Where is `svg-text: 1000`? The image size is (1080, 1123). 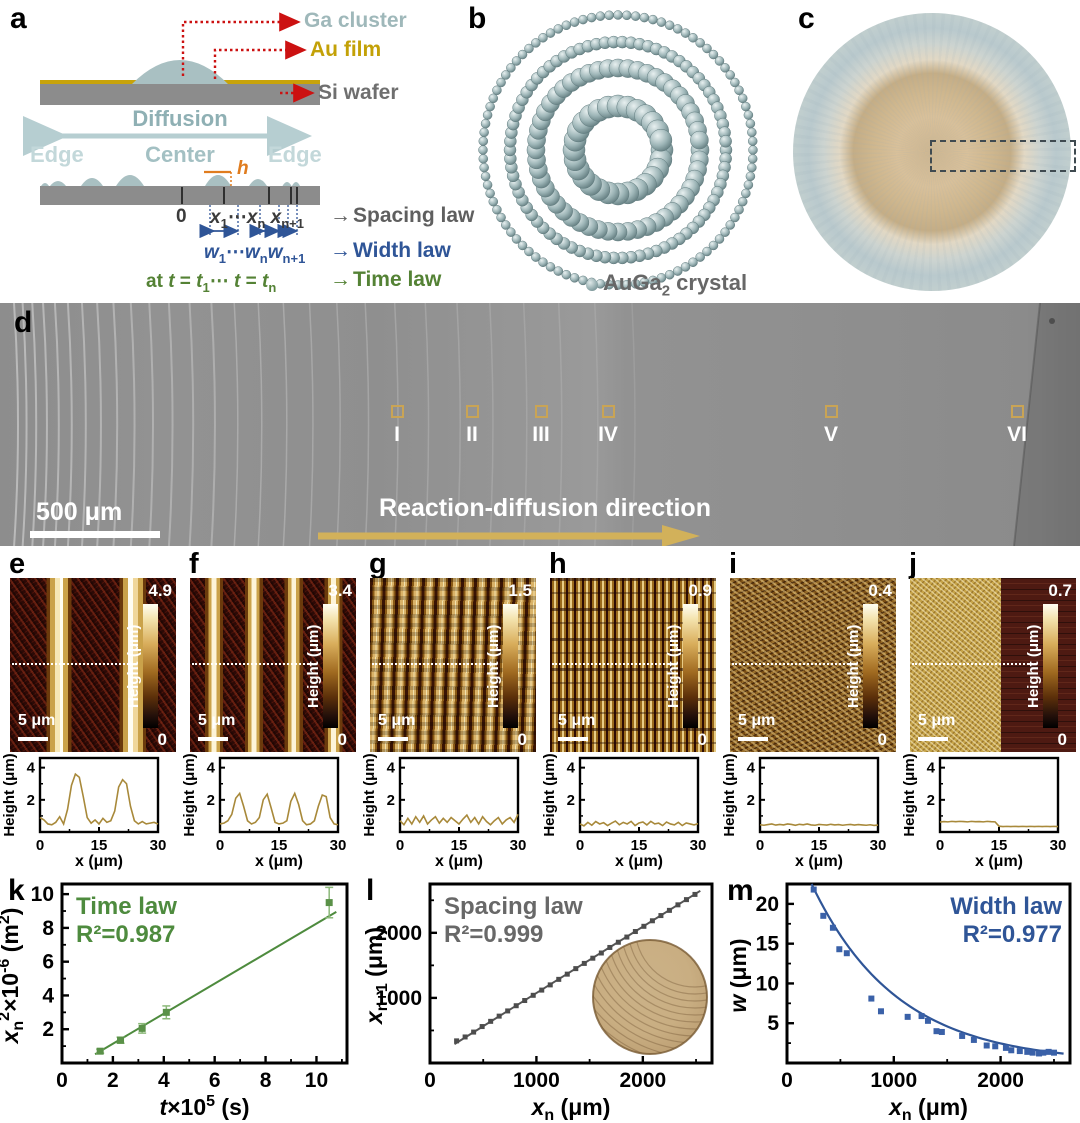 svg-text: 1000 is located at coordinates (398, 998).